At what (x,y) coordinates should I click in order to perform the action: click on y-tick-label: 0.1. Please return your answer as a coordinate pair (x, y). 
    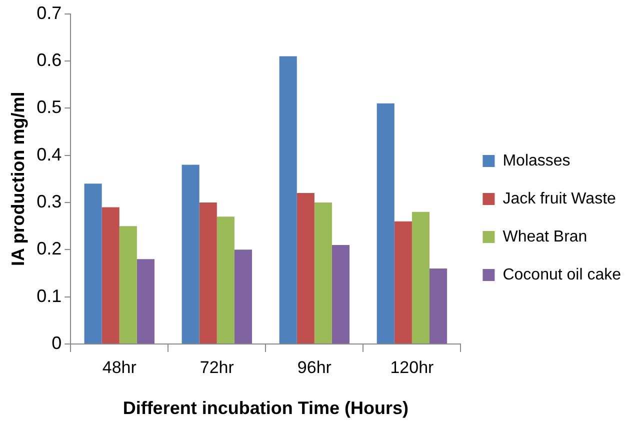
    Looking at the image, I should click on (49, 296).